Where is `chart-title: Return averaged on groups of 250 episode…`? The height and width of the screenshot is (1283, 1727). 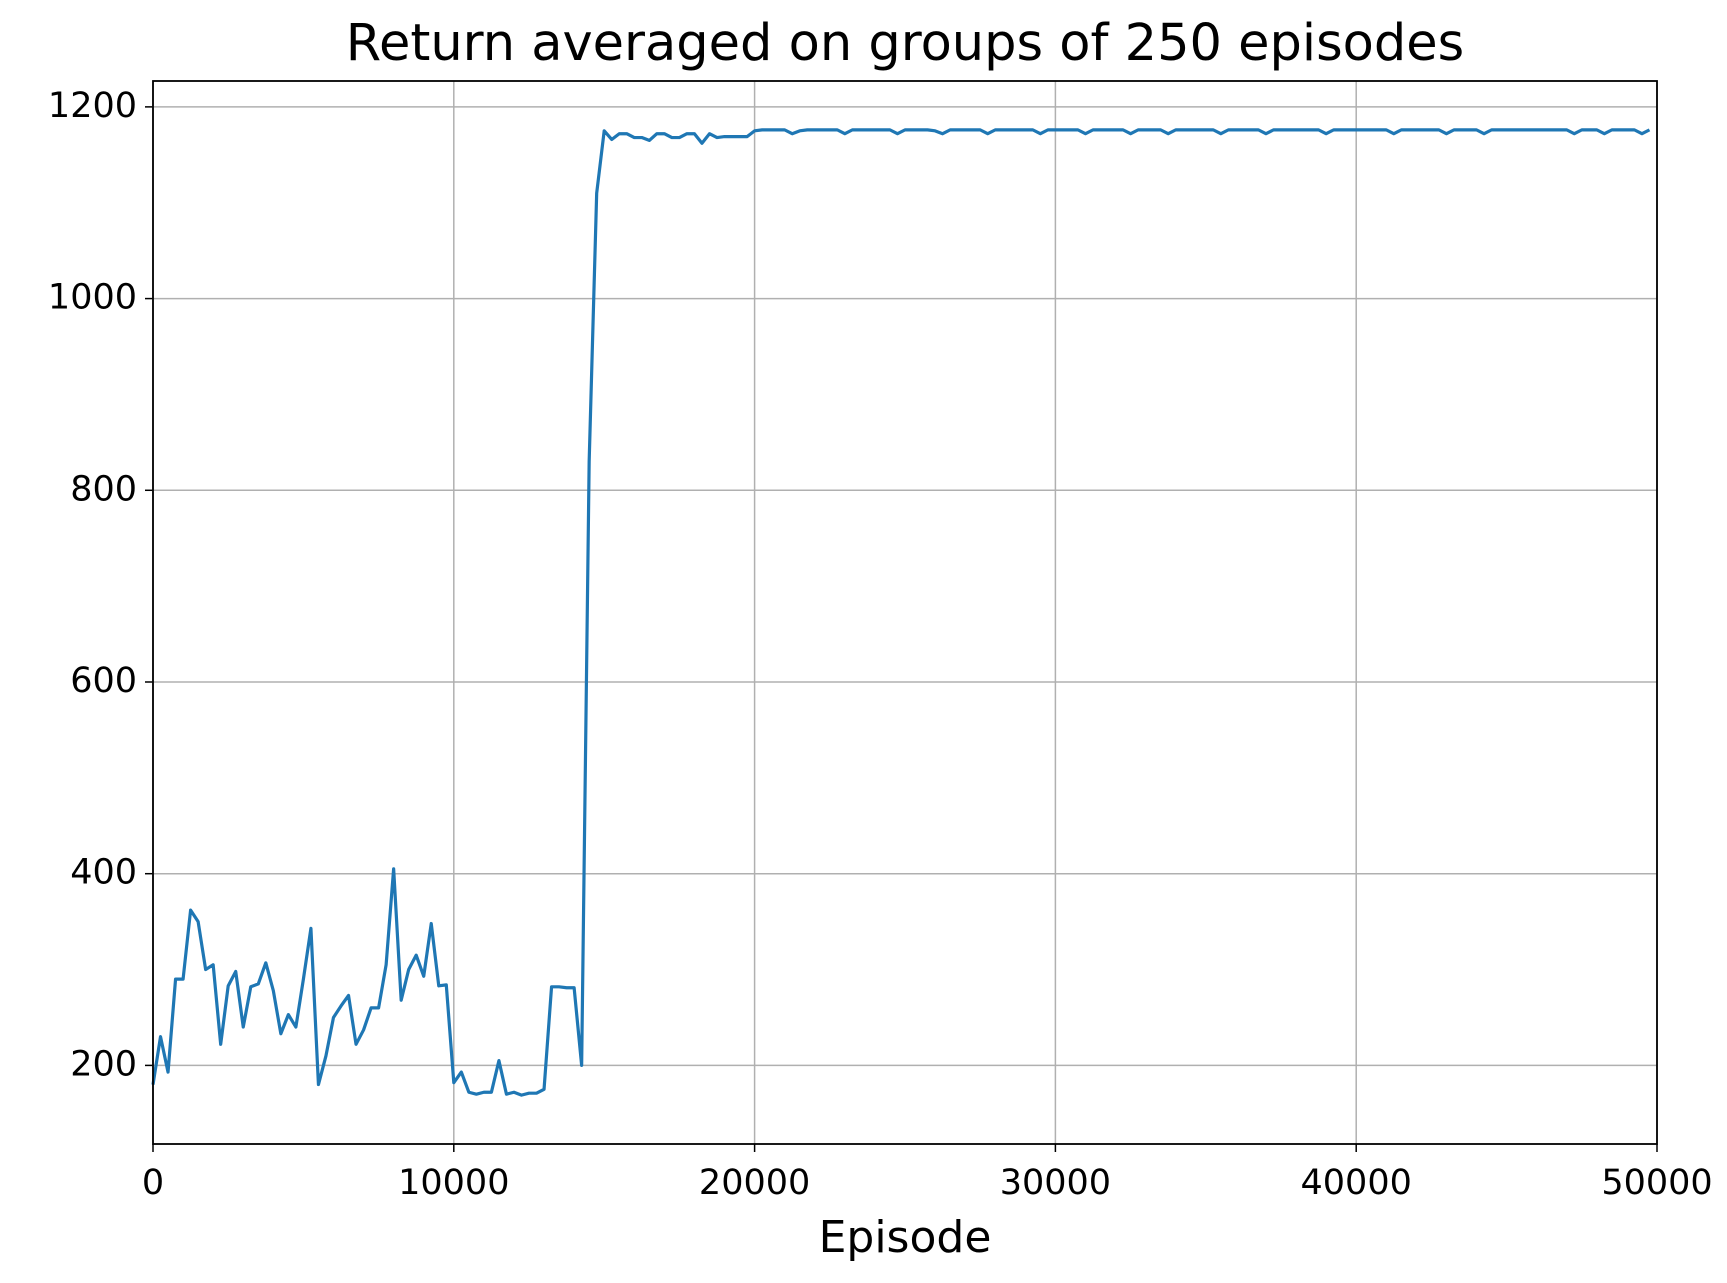 chart-title: Return averaged on groups of 250 episode… is located at coordinates (905, 43).